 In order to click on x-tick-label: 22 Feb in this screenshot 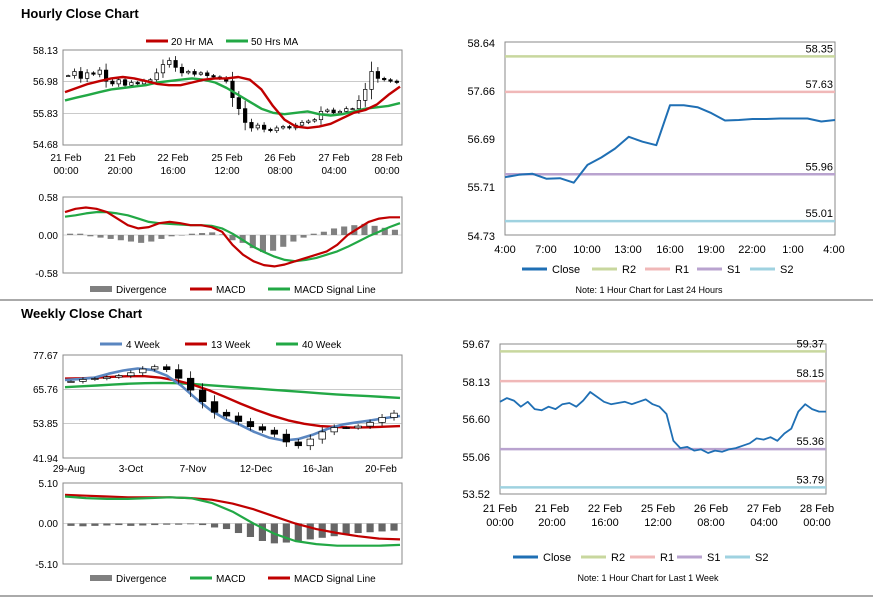, I will do `click(605, 509)`.